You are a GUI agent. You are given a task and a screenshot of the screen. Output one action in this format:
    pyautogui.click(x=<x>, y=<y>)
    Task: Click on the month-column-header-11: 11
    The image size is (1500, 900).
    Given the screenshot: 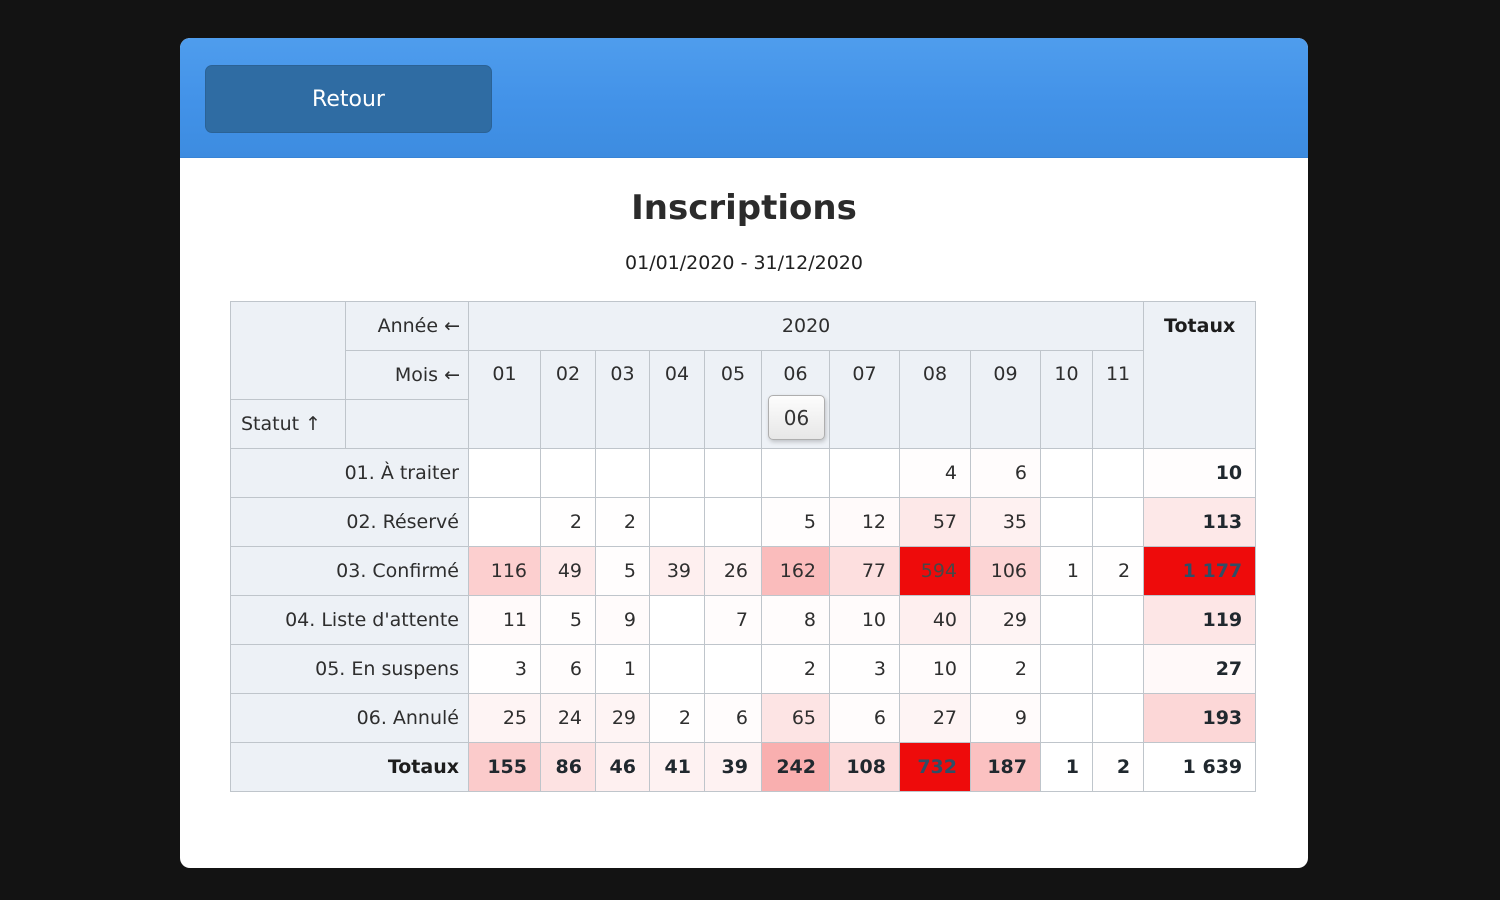 What is the action you would take?
    pyautogui.click(x=1118, y=399)
    